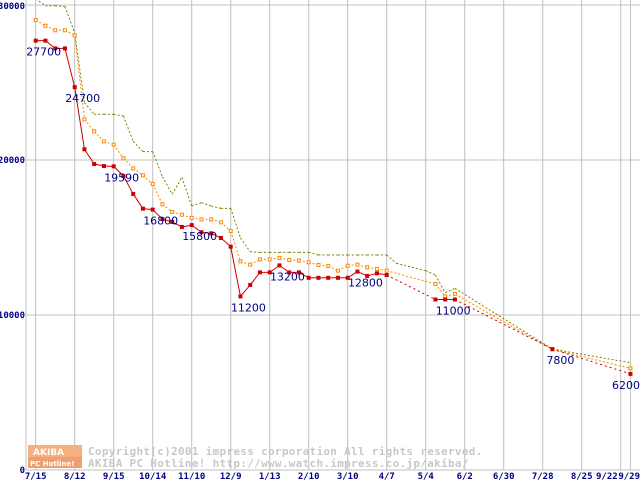 The image size is (640, 480). I want to click on x-tick-label: 9/15, so click(114, 476).